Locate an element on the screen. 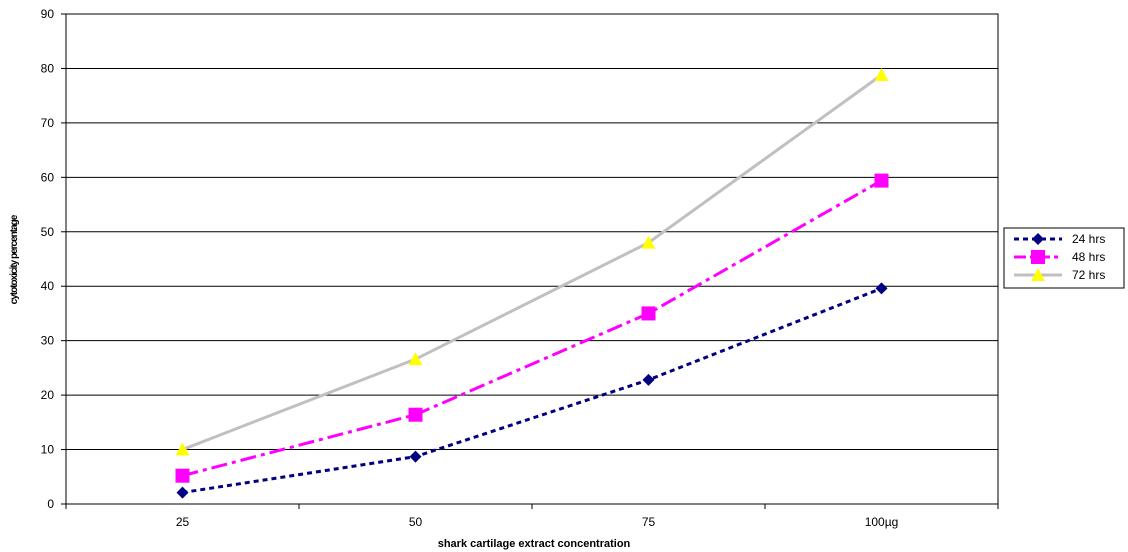 This screenshot has width=1128, height=552. legend-label: 24 hrs is located at coordinates (1088, 239).